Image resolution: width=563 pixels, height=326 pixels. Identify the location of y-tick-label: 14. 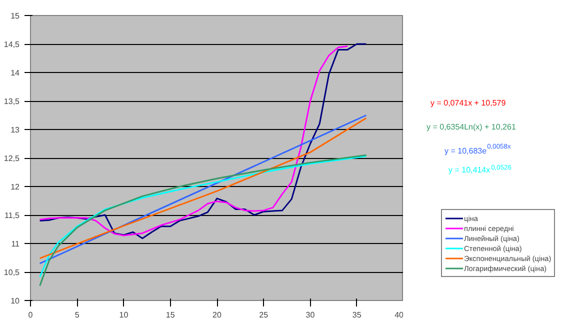
(15, 73).